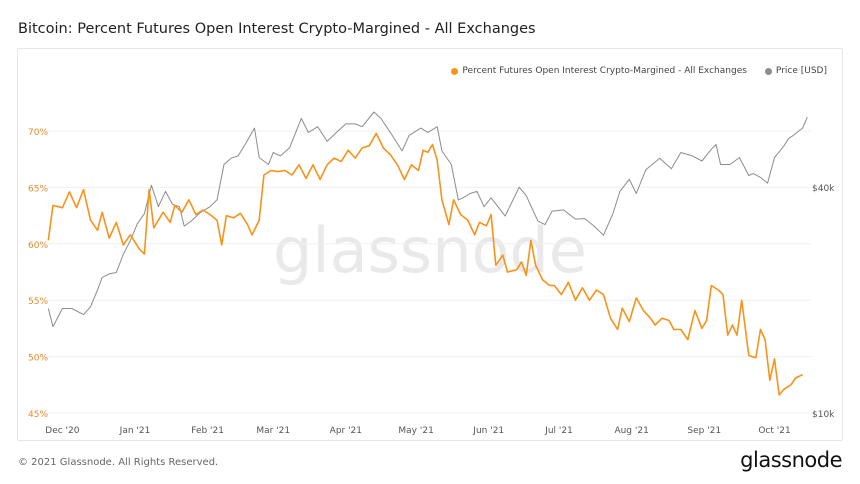  Describe the element at coordinates (38, 189) in the screenshot. I see `y-left-tick-label: 65%` at that location.